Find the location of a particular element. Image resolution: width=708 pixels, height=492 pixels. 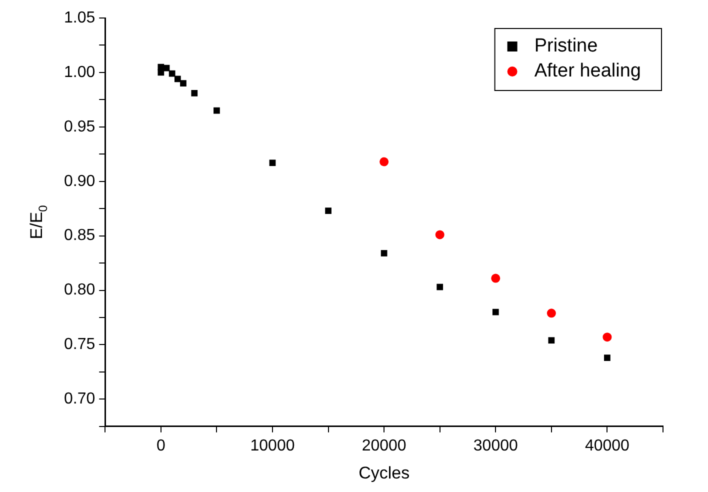

y-tick-label: 1.05 is located at coordinates (80, 17).